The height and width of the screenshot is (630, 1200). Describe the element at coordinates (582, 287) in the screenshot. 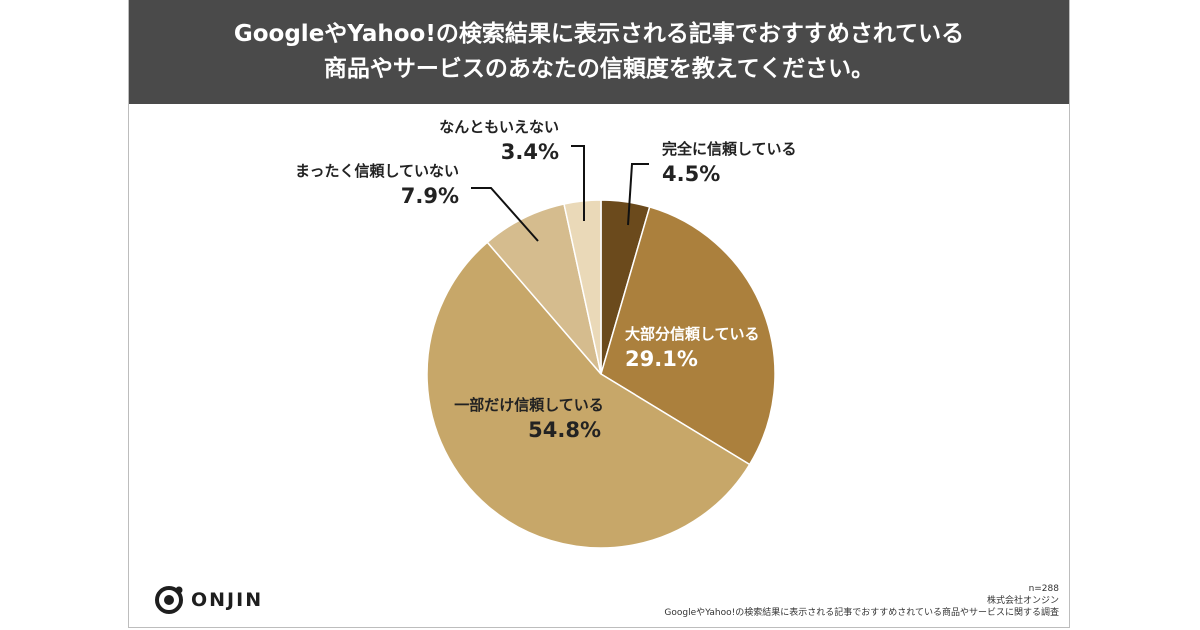

I see `pie-slice-cannot-say` at that location.